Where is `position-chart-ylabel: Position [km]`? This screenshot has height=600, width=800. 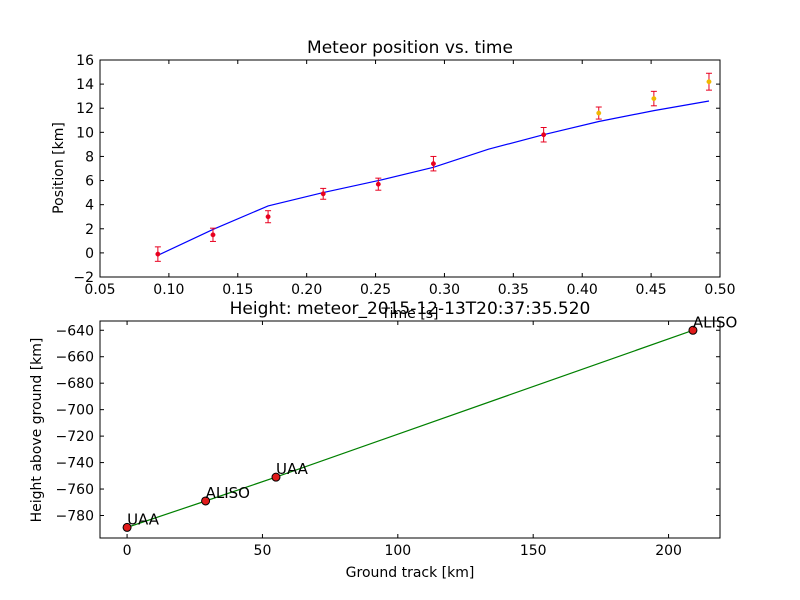 position-chart-ylabel: Position [km] is located at coordinates (59, 168).